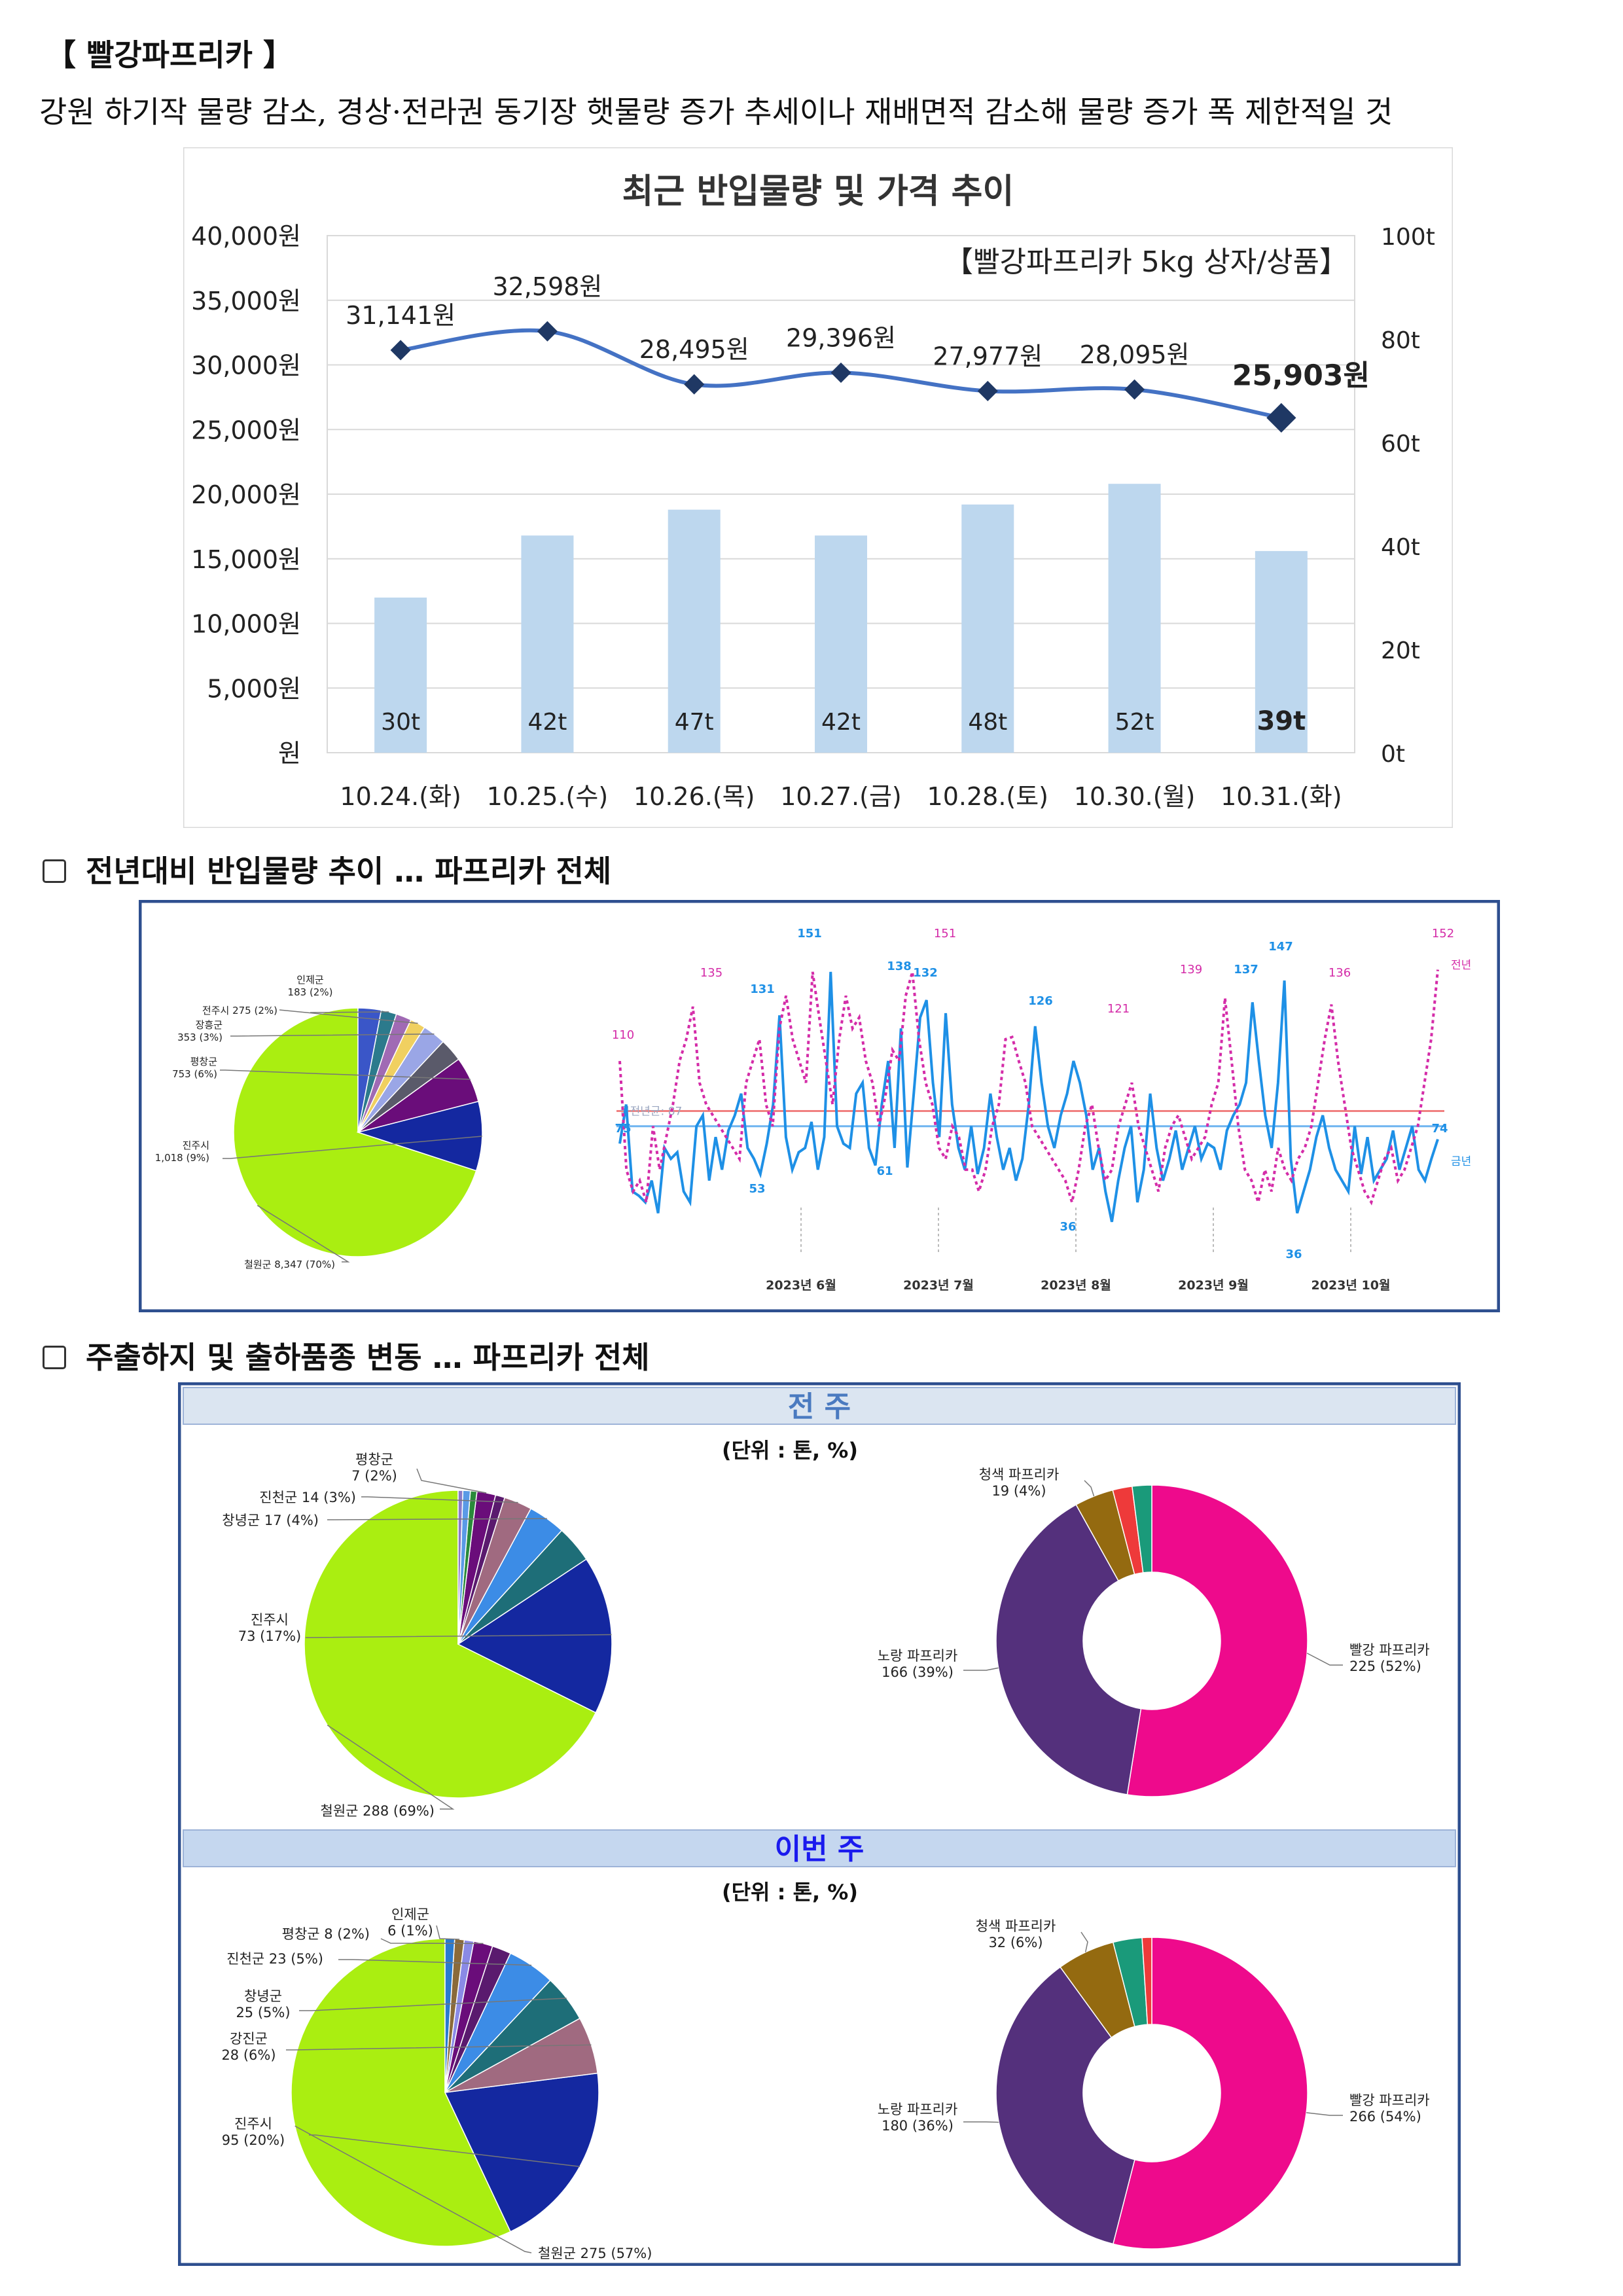 This screenshot has height=2296, width=1623. What do you see at coordinates (1351, 1285) in the screenshot?
I see `x-tick-label: 2023년 10월` at bounding box center [1351, 1285].